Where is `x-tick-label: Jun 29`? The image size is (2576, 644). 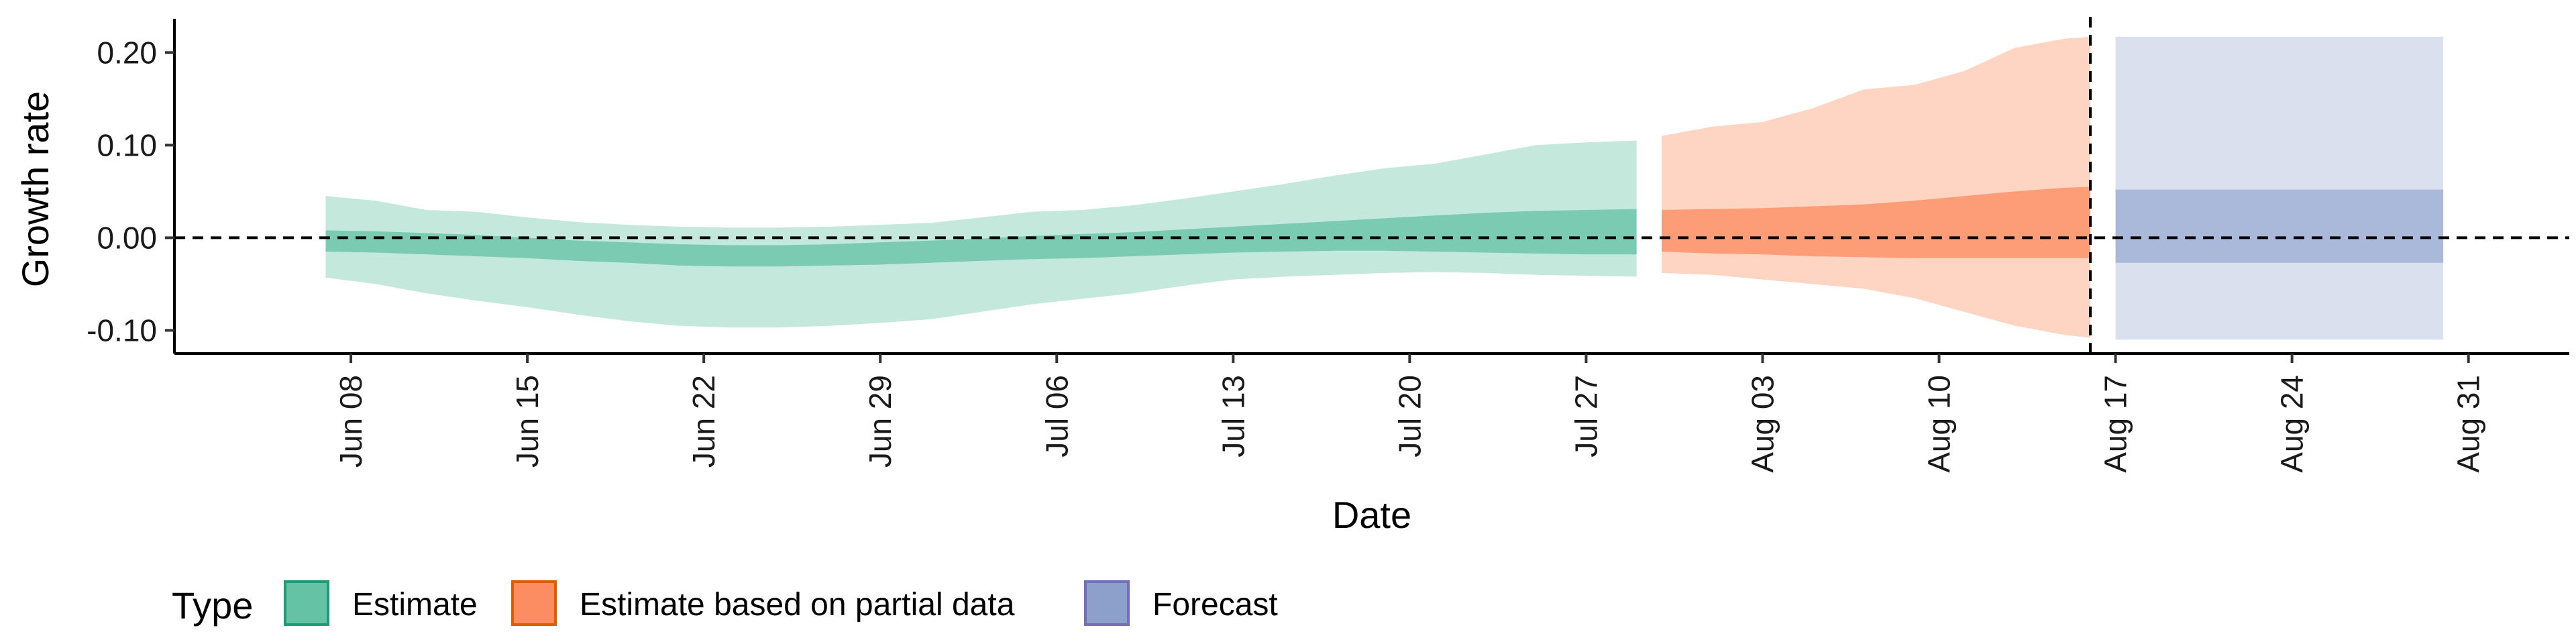
x-tick-label: Jun 29 is located at coordinates (880, 421).